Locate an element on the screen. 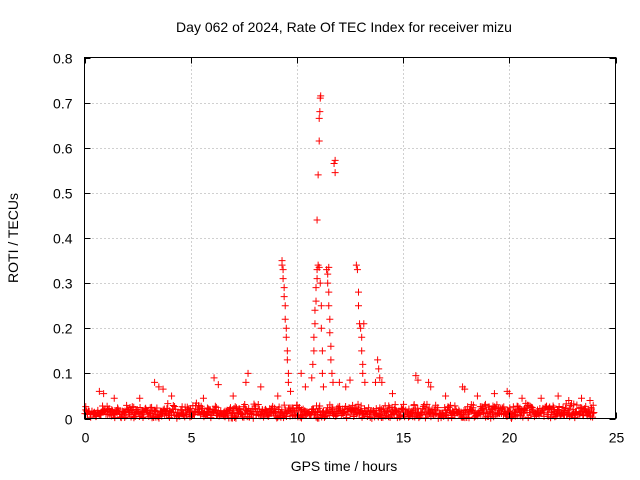 This screenshot has width=640, height=480. x-tick-label: 10 is located at coordinates (298, 438).